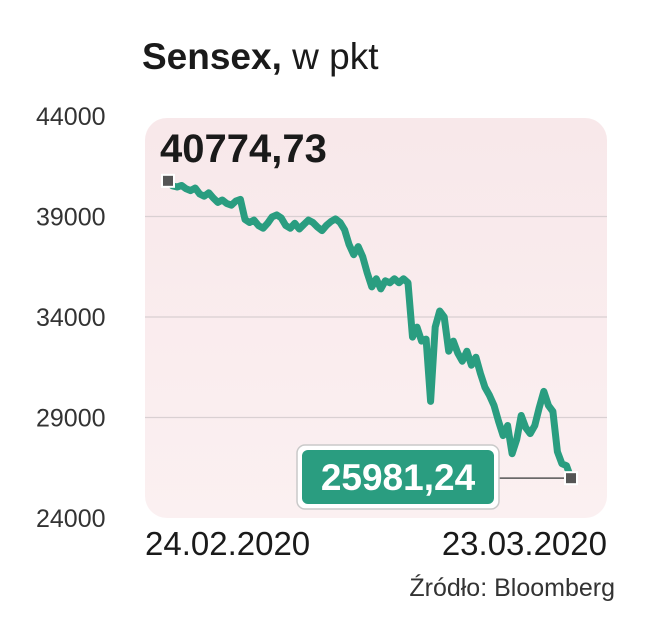  What do you see at coordinates (71, 419) in the screenshot?
I see `y-tick-label-29000: 29000` at bounding box center [71, 419].